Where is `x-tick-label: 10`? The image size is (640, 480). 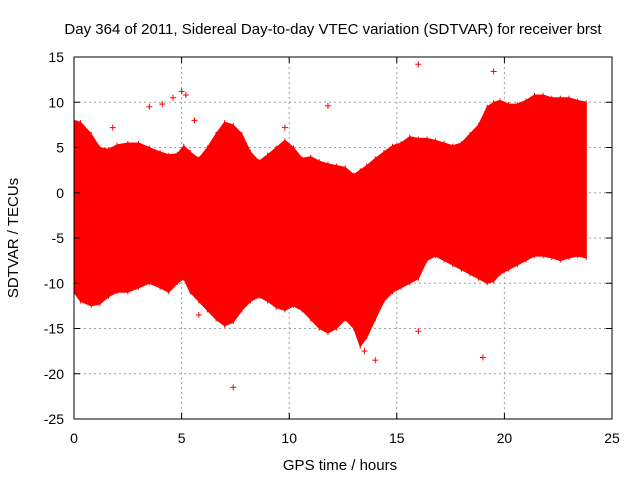
x-tick-label: 10 is located at coordinates (289, 438).